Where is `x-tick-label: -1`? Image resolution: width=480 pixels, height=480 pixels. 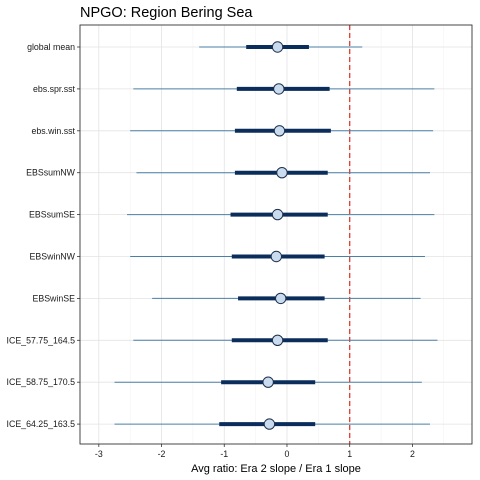
x-tick-label: -1 is located at coordinates (224, 454).